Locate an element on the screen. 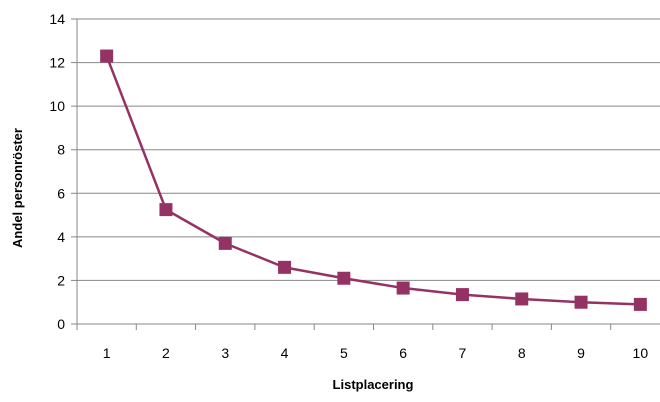 This screenshot has height=402, width=660. y-tick-label: 8 is located at coordinates (61, 150).